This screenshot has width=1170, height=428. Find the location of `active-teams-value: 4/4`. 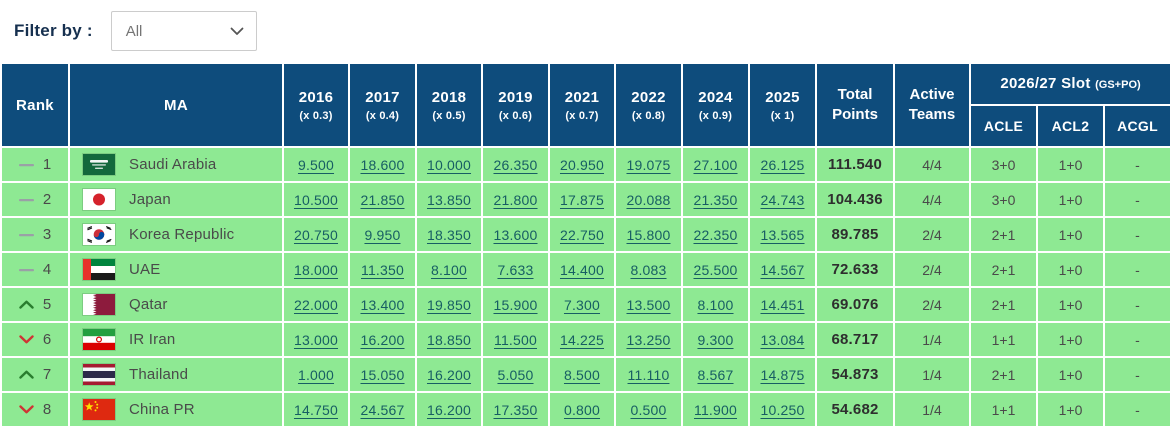

active-teams-value: 4/4 is located at coordinates (932, 199).